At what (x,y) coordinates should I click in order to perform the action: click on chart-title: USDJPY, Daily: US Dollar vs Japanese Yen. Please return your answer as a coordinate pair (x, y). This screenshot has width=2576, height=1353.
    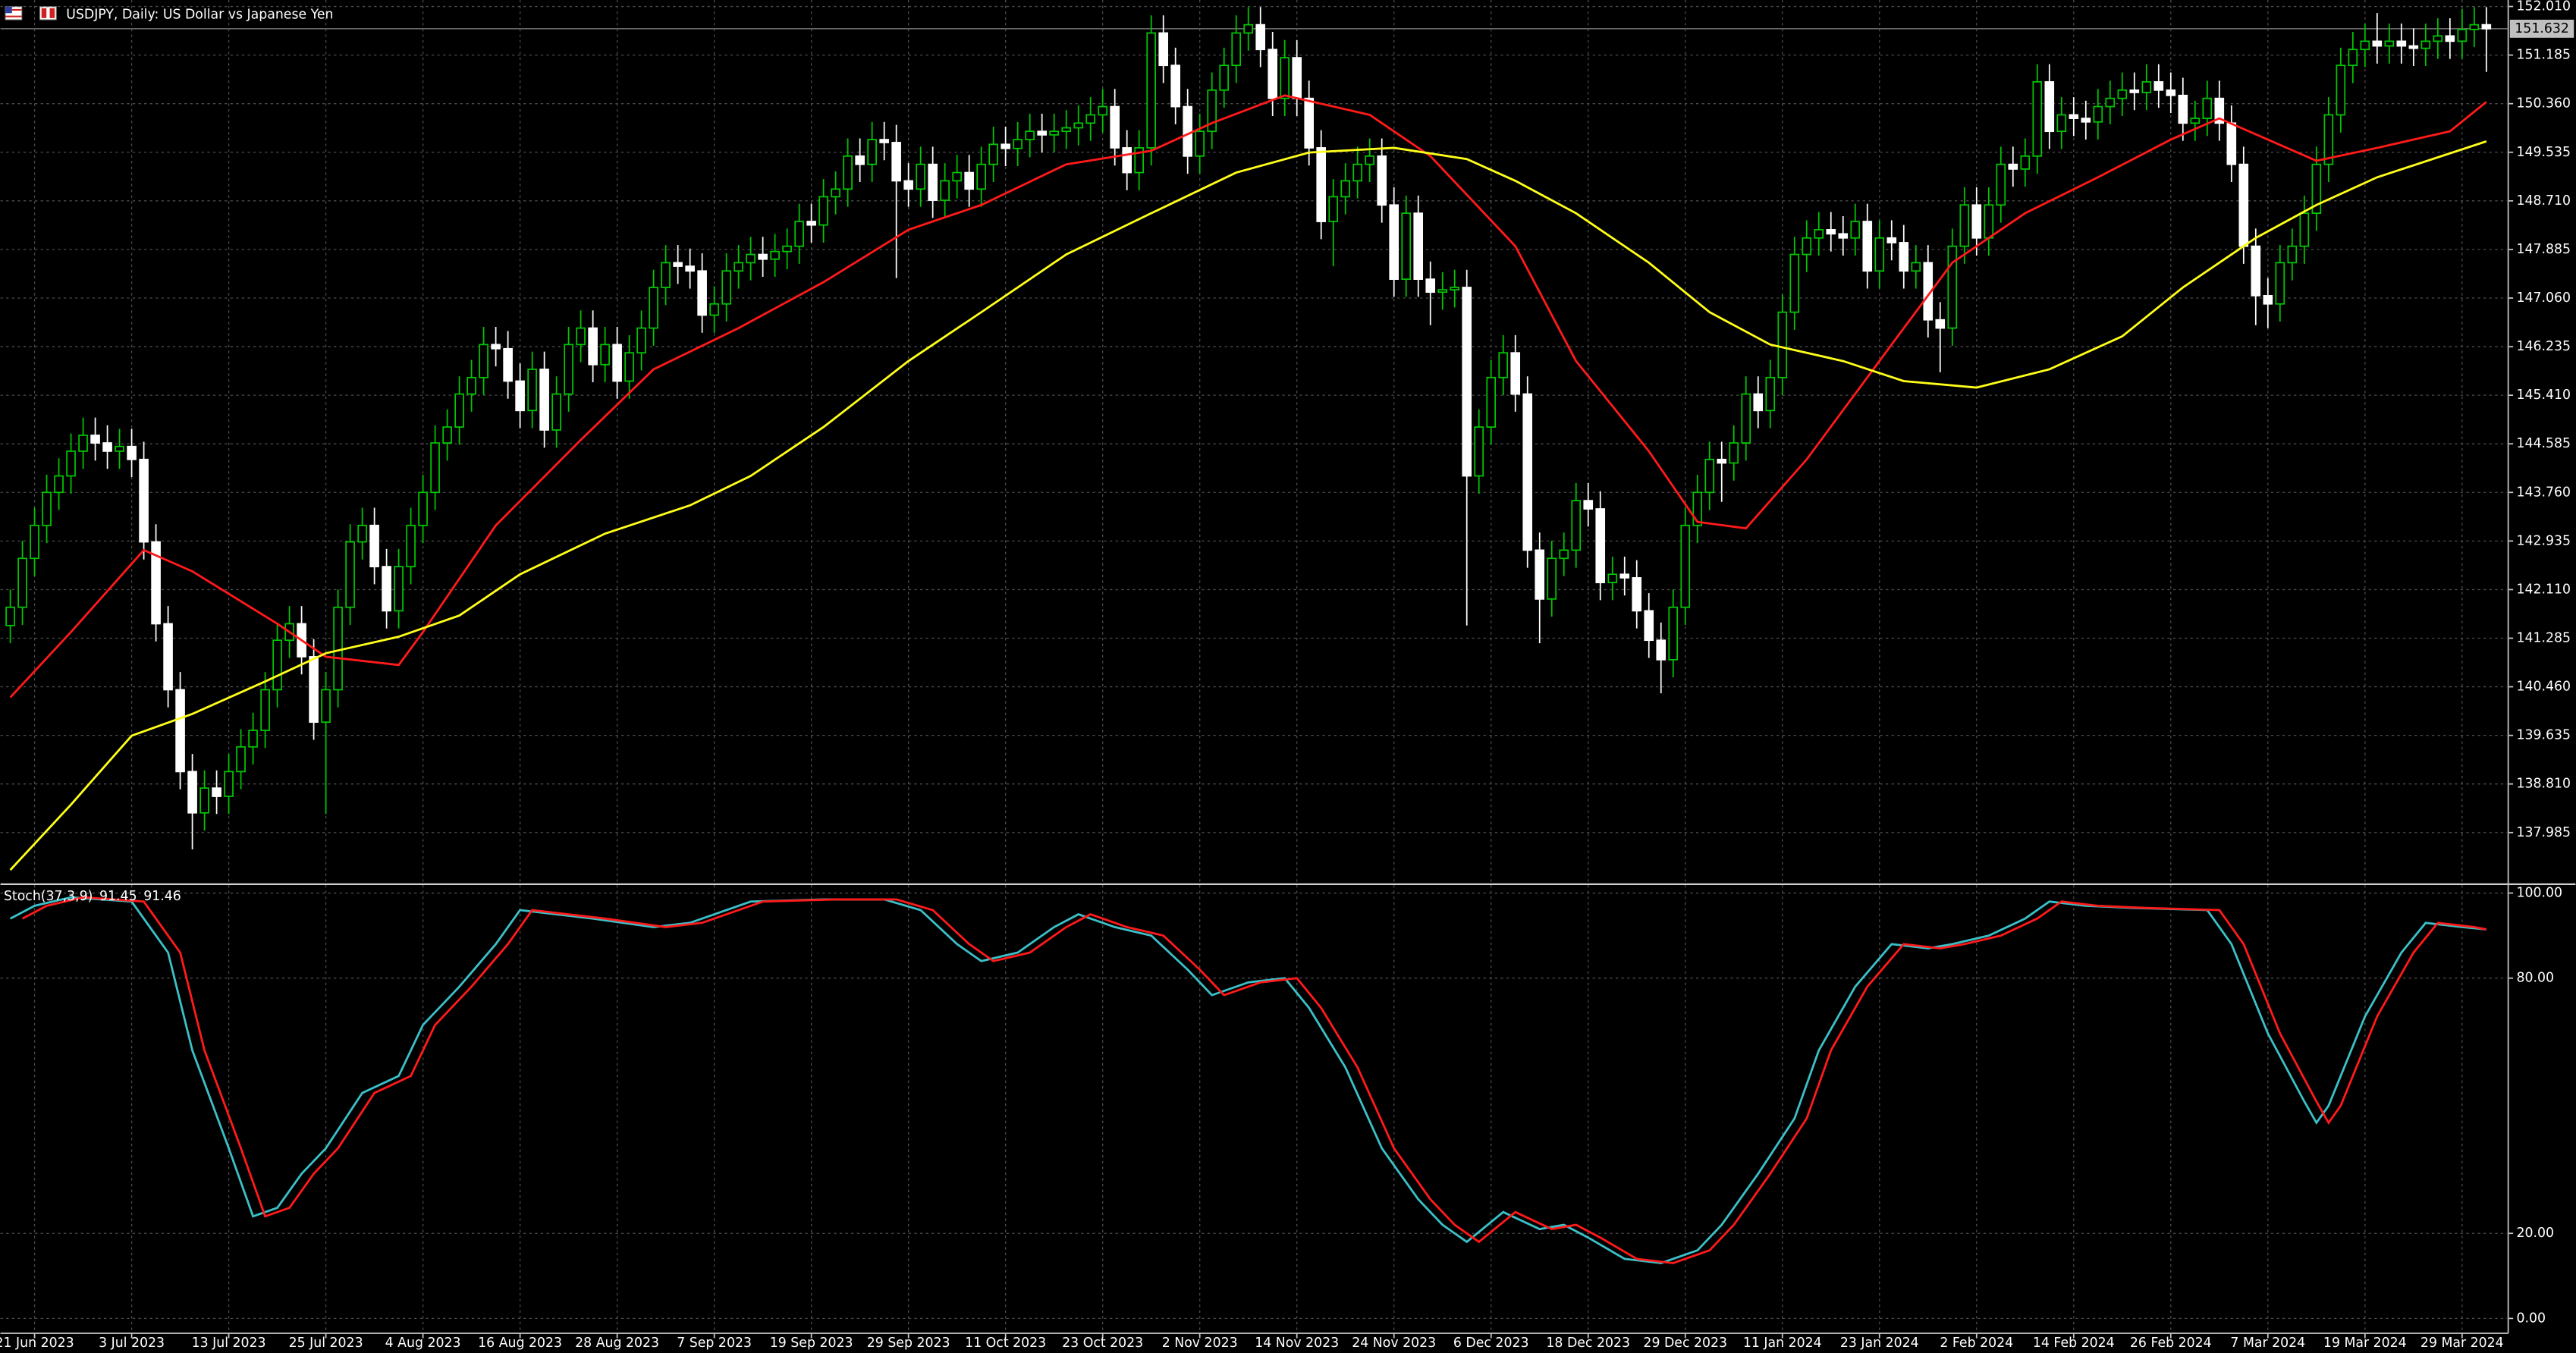
    Looking at the image, I should click on (199, 15).